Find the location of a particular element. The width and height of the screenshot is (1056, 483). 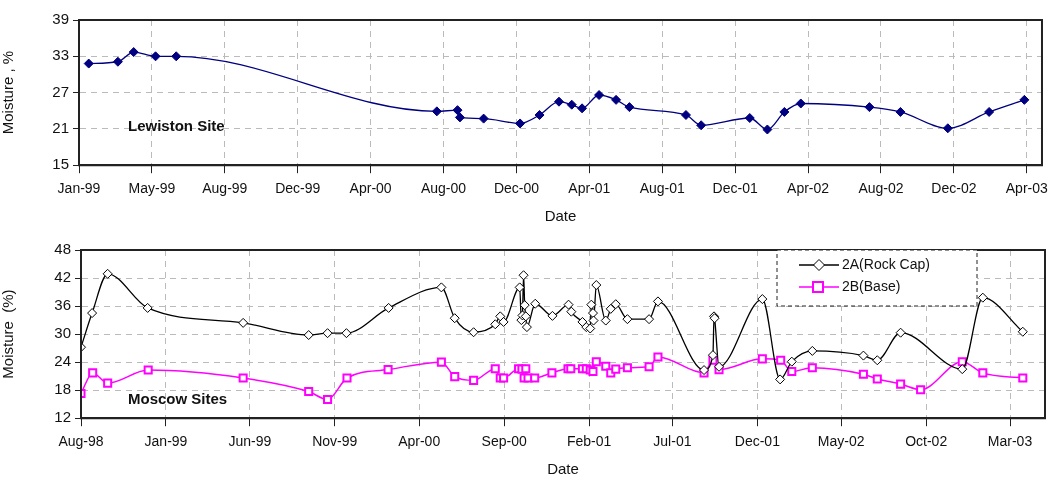

x-tick-label: Dec-99 is located at coordinates (298, 188).